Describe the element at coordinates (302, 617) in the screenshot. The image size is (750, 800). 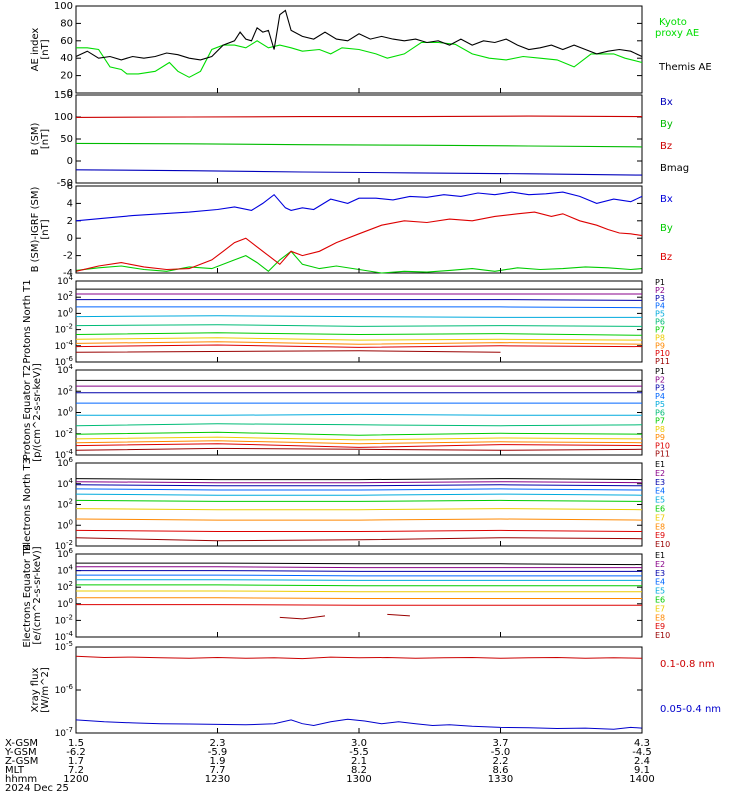
I see `series-line-E10` at that location.